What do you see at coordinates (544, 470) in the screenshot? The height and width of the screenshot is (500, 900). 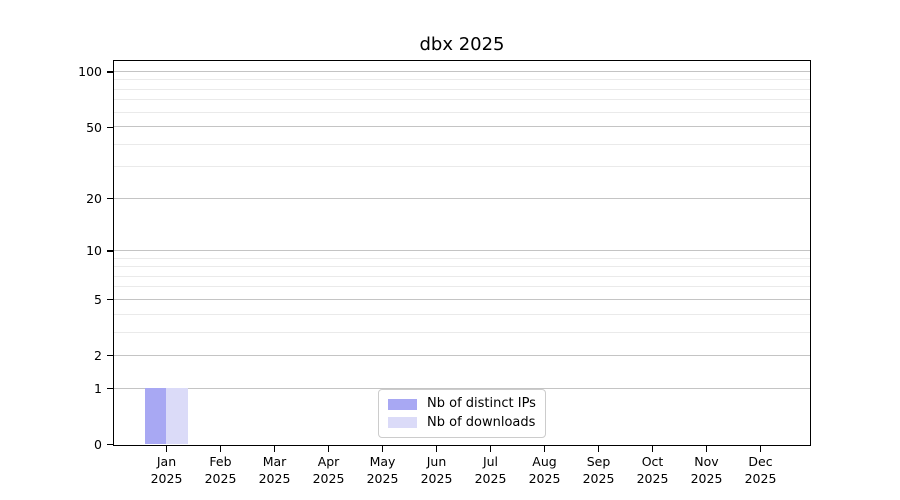 I see `x-tick-label: Aug 2025` at bounding box center [544, 470].